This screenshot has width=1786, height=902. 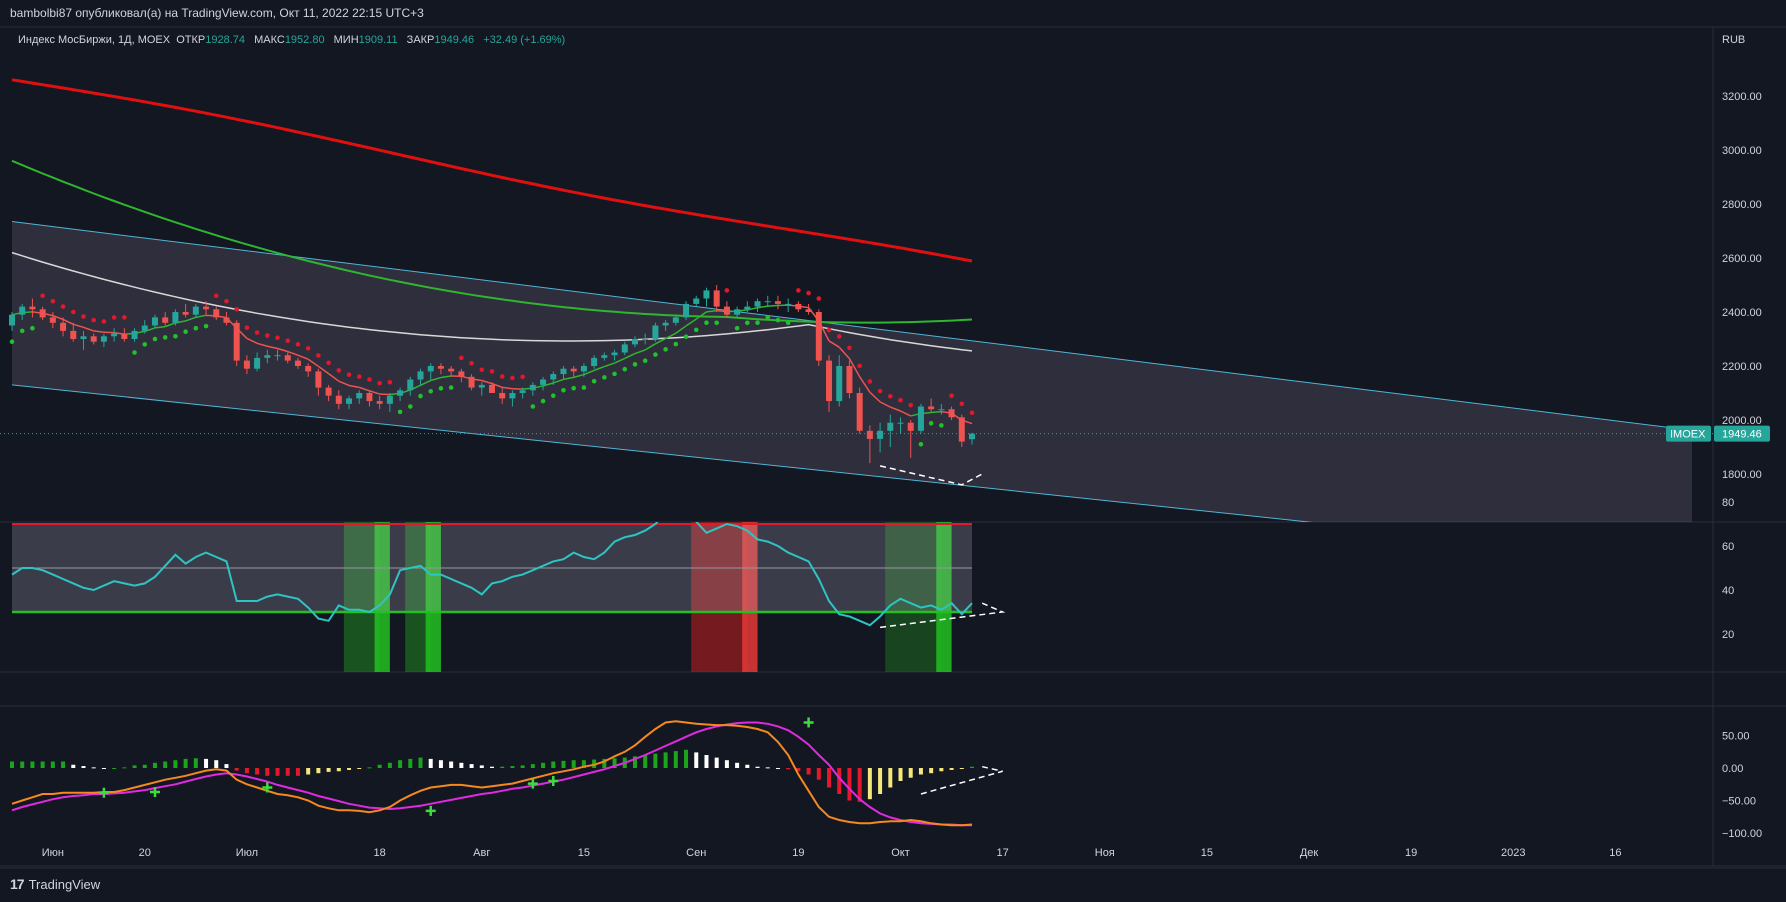 What do you see at coordinates (506, 772) in the screenshot?
I see `macd-pane` at bounding box center [506, 772].